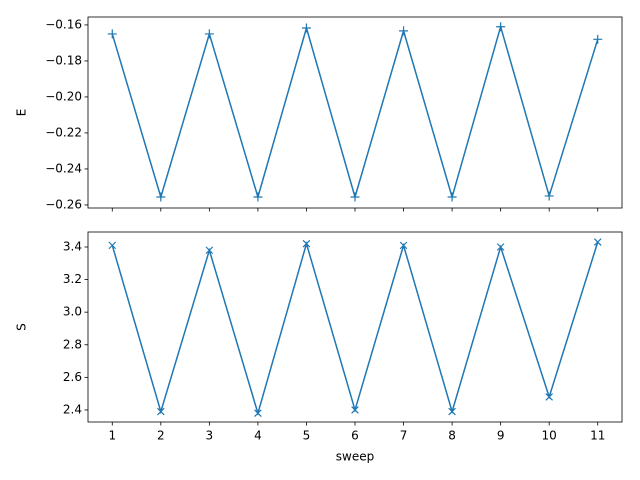  Describe the element at coordinates (355, 457) in the screenshot. I see `x-axis-label: sweep` at that location.